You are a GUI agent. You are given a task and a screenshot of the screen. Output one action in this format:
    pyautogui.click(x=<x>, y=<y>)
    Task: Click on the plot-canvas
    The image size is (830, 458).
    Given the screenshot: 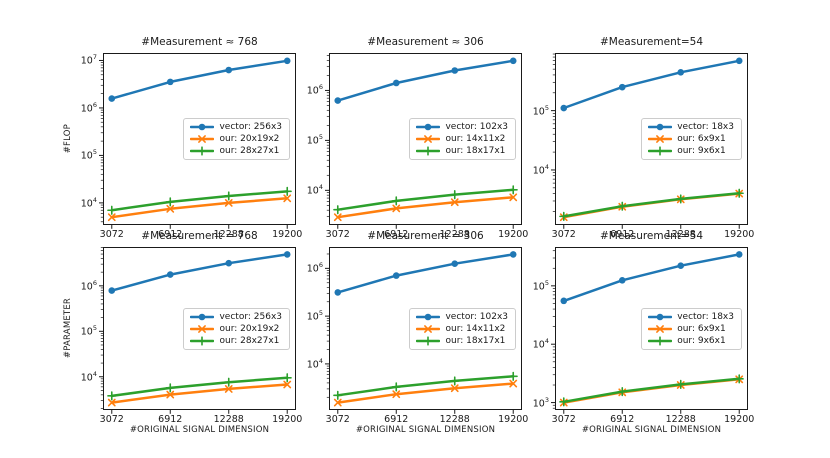 What is the action you would take?
    pyautogui.click(x=649, y=141)
    